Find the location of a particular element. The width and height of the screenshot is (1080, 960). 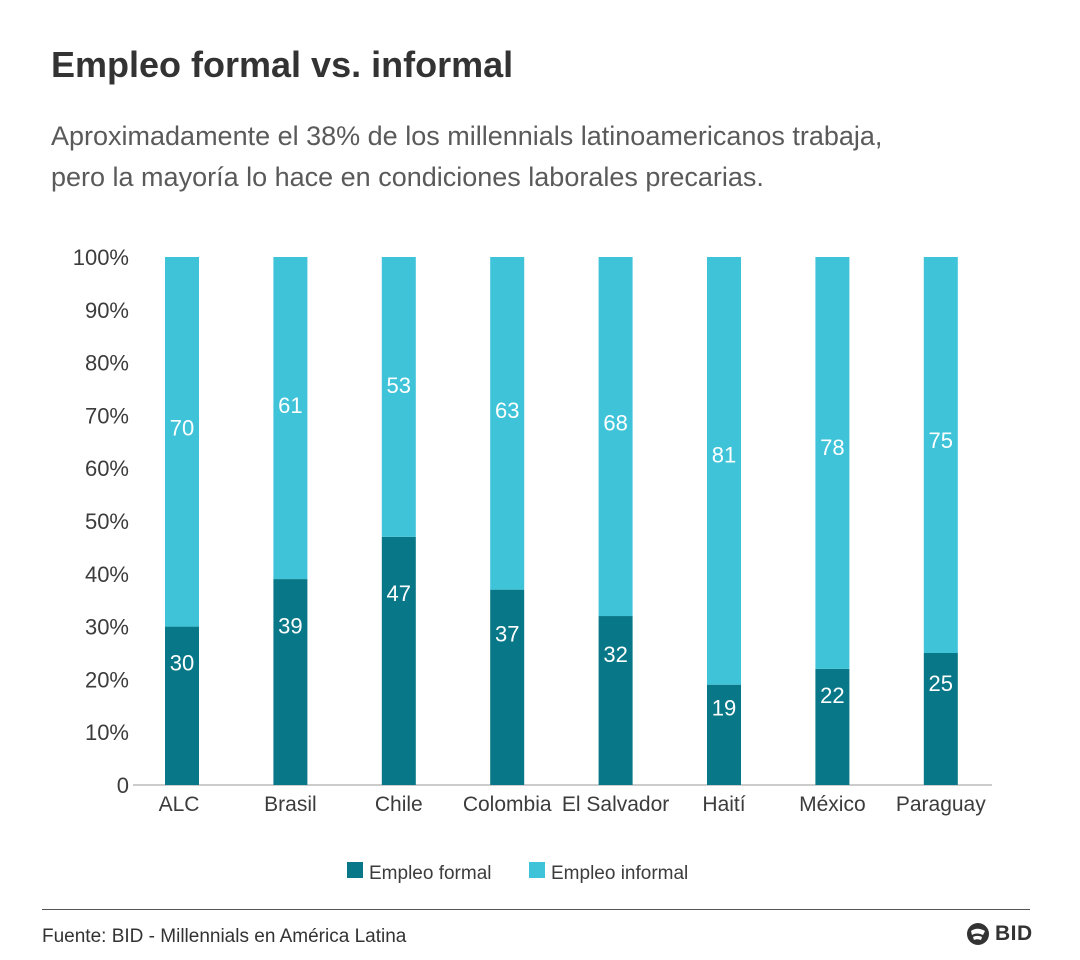

footer-divider is located at coordinates (536, 909).